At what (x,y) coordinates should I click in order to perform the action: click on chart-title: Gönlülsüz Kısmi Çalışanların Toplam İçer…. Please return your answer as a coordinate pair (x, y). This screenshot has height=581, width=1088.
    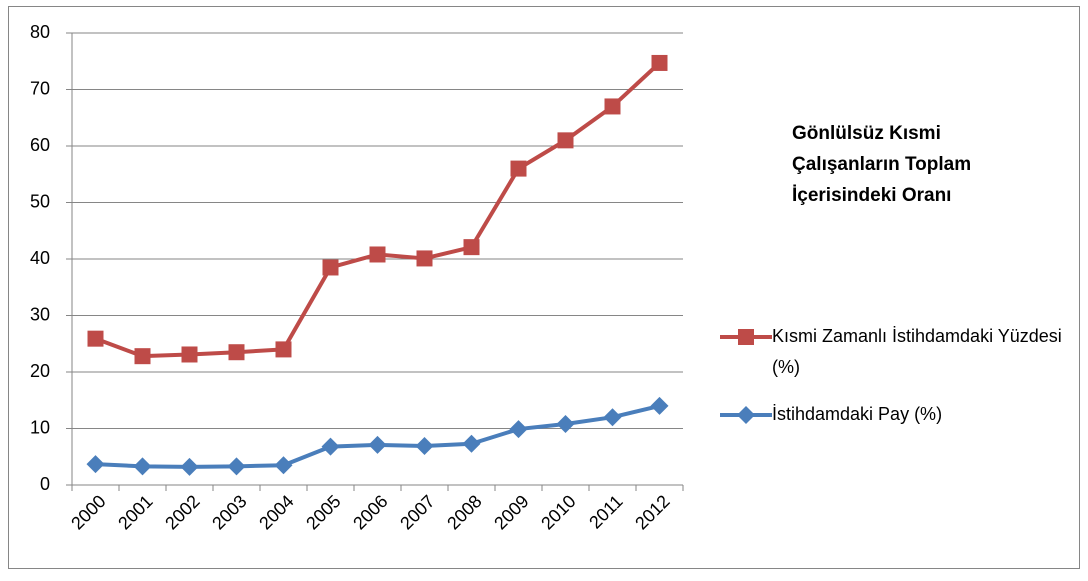
    Looking at the image, I should click on (882, 164).